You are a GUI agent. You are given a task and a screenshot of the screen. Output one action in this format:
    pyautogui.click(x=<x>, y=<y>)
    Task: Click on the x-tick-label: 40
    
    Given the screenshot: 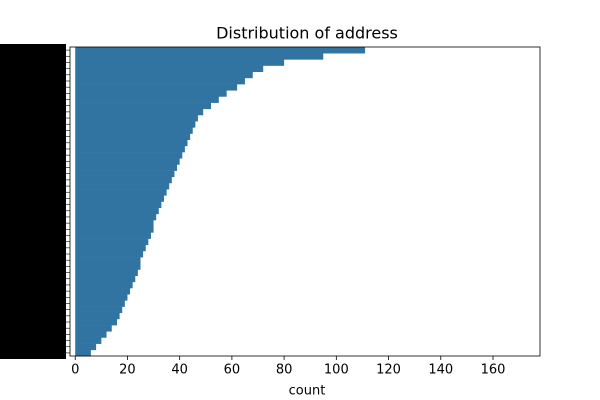 What is the action you would take?
    pyautogui.click(x=179, y=370)
    